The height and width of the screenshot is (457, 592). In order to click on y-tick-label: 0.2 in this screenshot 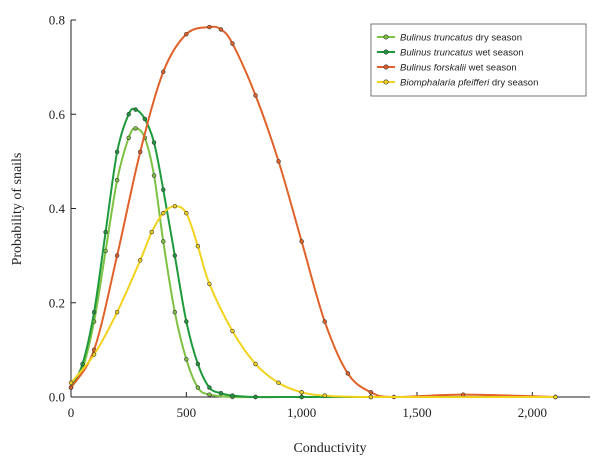, I will do `click(57, 302)`.